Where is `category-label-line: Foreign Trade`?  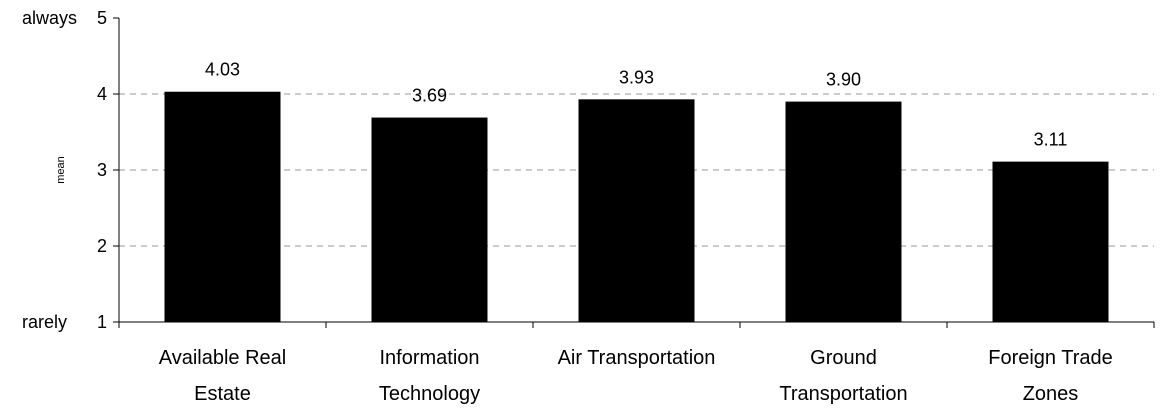 category-label-line: Foreign Trade is located at coordinates (1050, 358).